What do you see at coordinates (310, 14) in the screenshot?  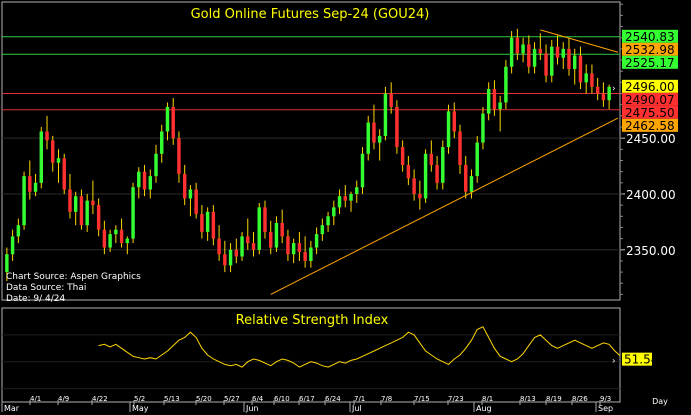 I see `chart-title: Gold Online Futures Sep-24 (GOU24)` at bounding box center [310, 14].